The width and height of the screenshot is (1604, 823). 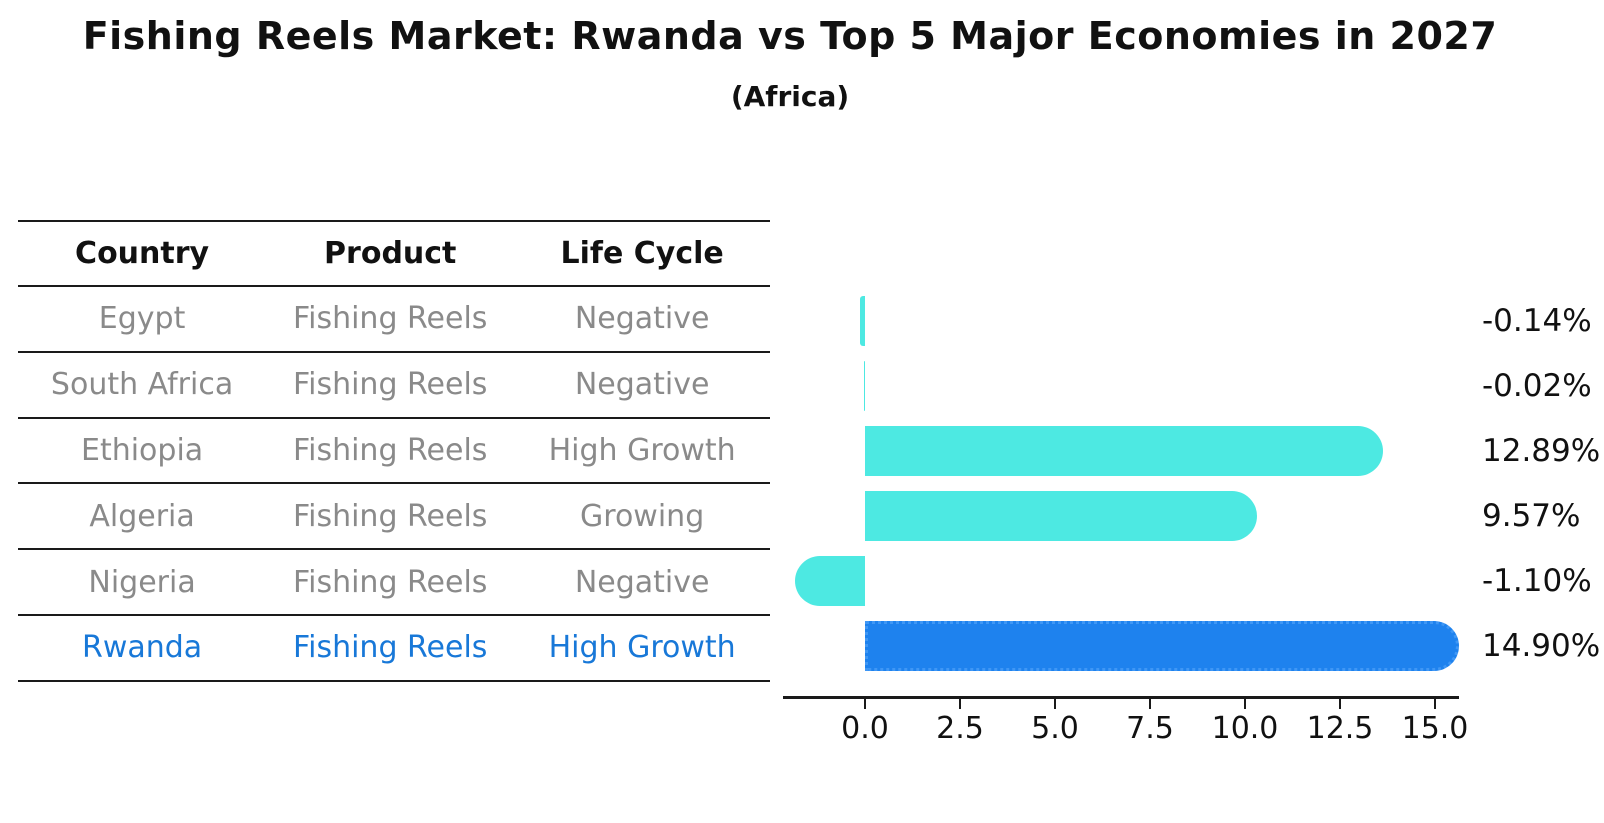 I want to click on cell-country: Nigeria, so click(x=142, y=582).